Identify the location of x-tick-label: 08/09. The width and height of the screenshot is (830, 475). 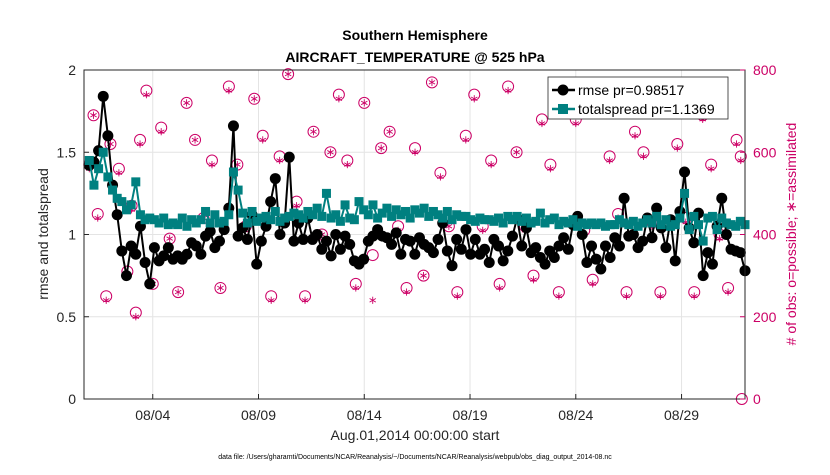
(258, 415).